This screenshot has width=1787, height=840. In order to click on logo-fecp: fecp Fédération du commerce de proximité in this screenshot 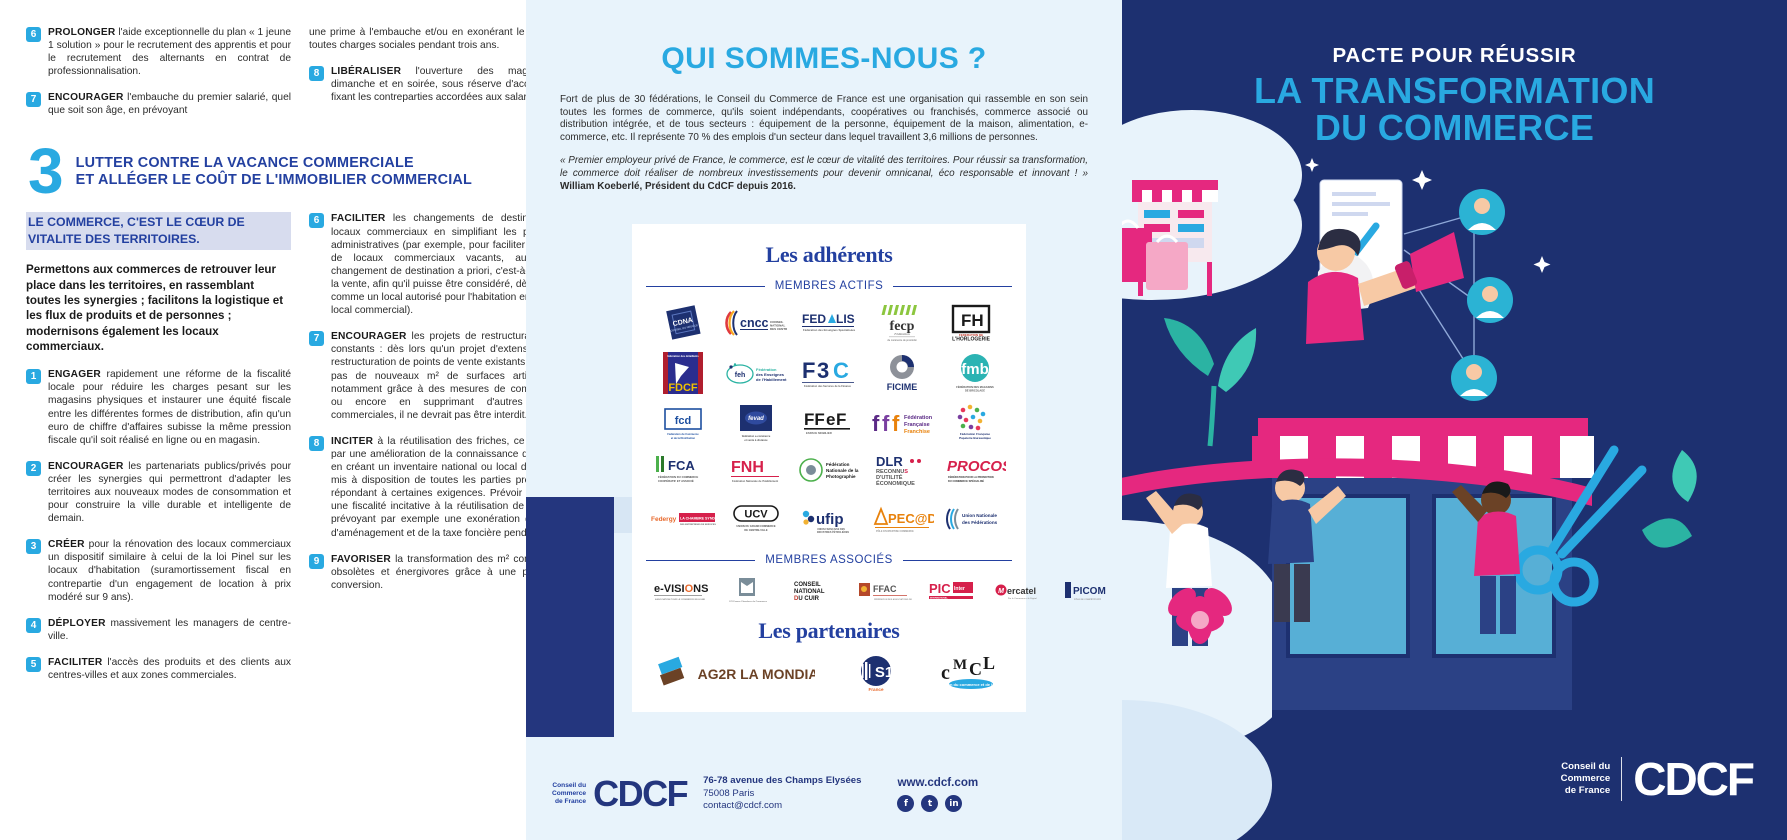, I will do `click(902, 323)`.